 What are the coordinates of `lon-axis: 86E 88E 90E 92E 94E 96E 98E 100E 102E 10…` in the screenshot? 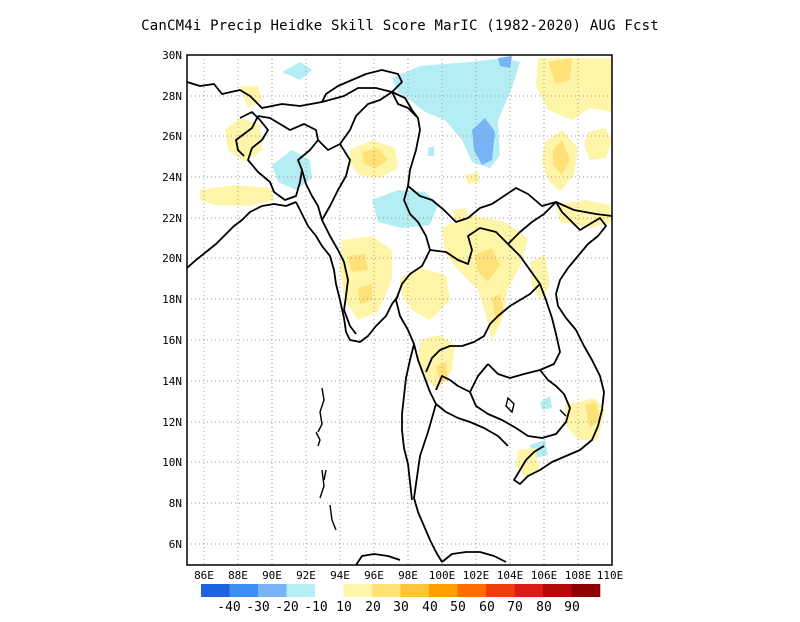 It's located at (408, 575).